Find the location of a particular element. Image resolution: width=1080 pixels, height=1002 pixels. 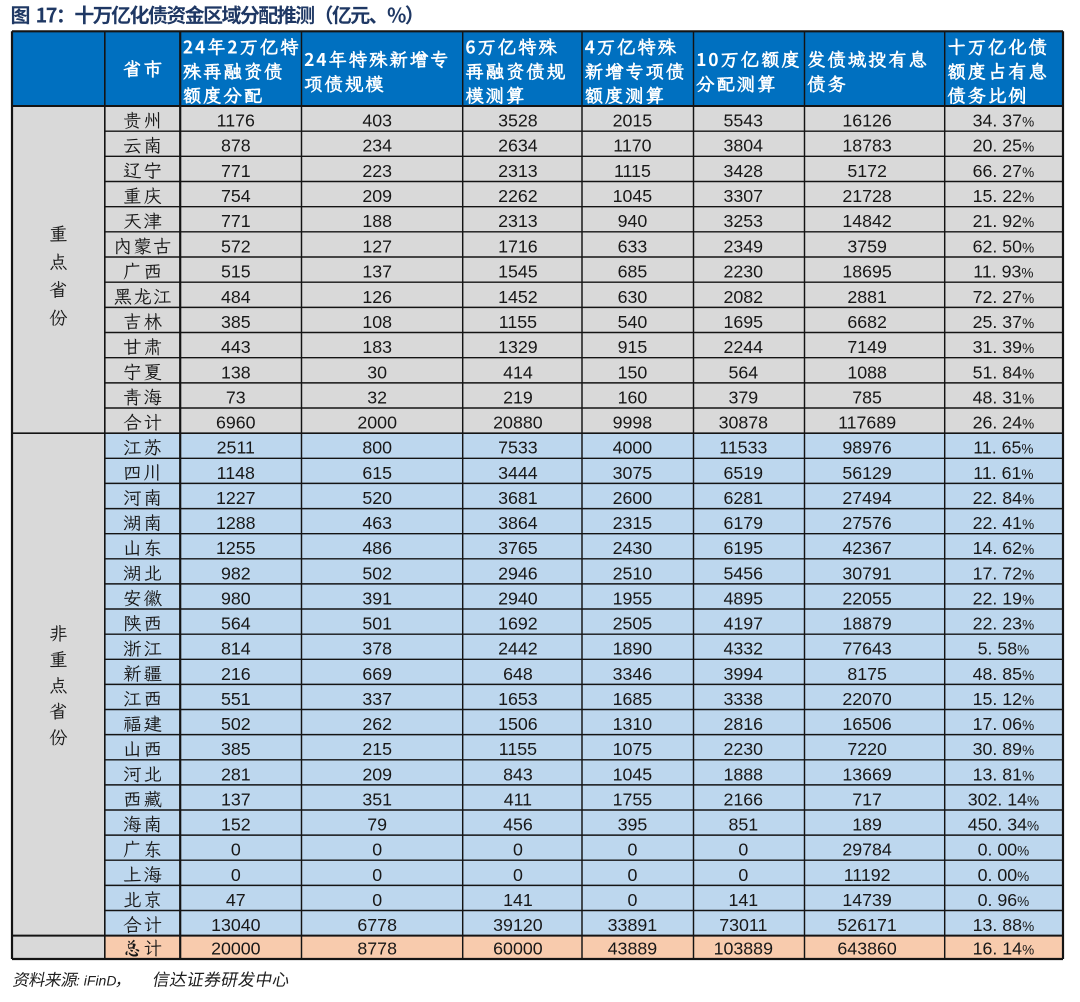

svg-text: 3428 is located at coordinates (744, 171).